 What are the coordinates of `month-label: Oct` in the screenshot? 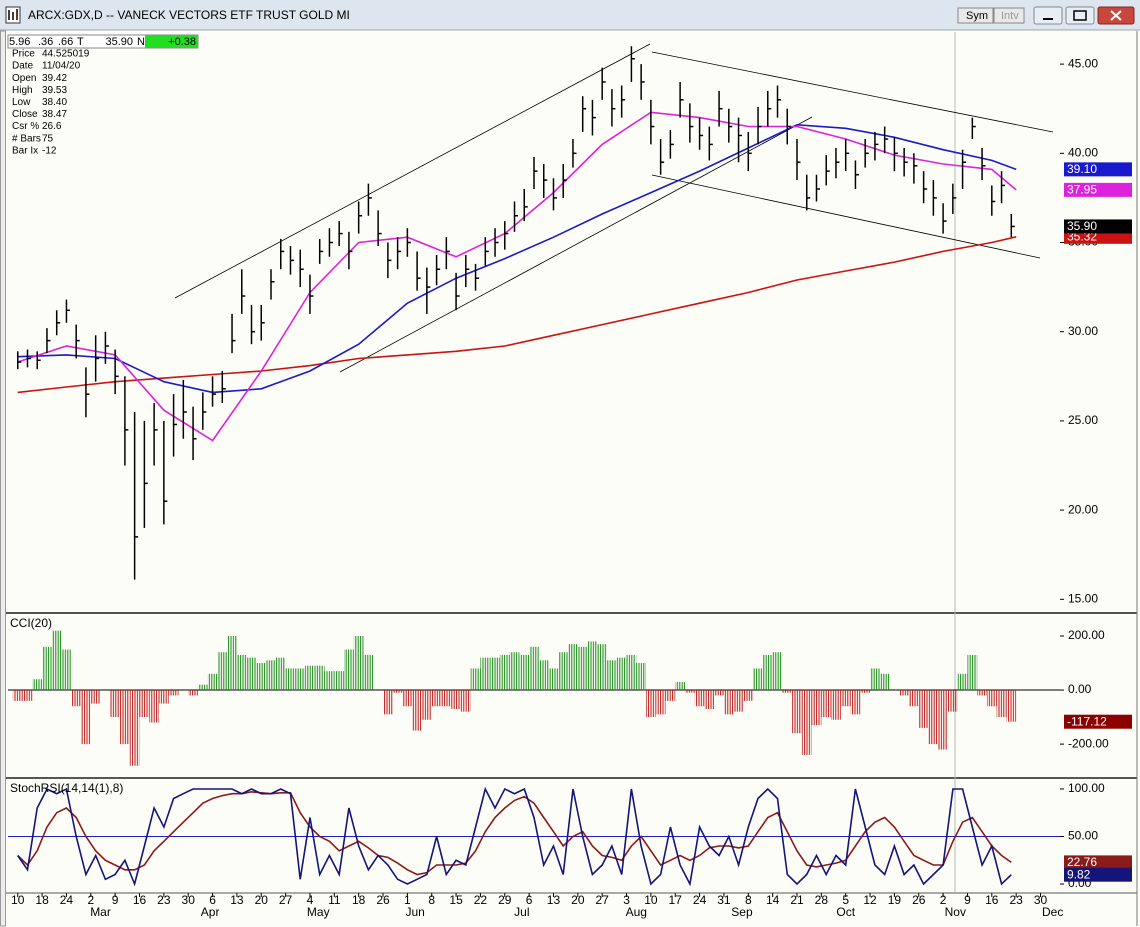 It's located at (845, 912).